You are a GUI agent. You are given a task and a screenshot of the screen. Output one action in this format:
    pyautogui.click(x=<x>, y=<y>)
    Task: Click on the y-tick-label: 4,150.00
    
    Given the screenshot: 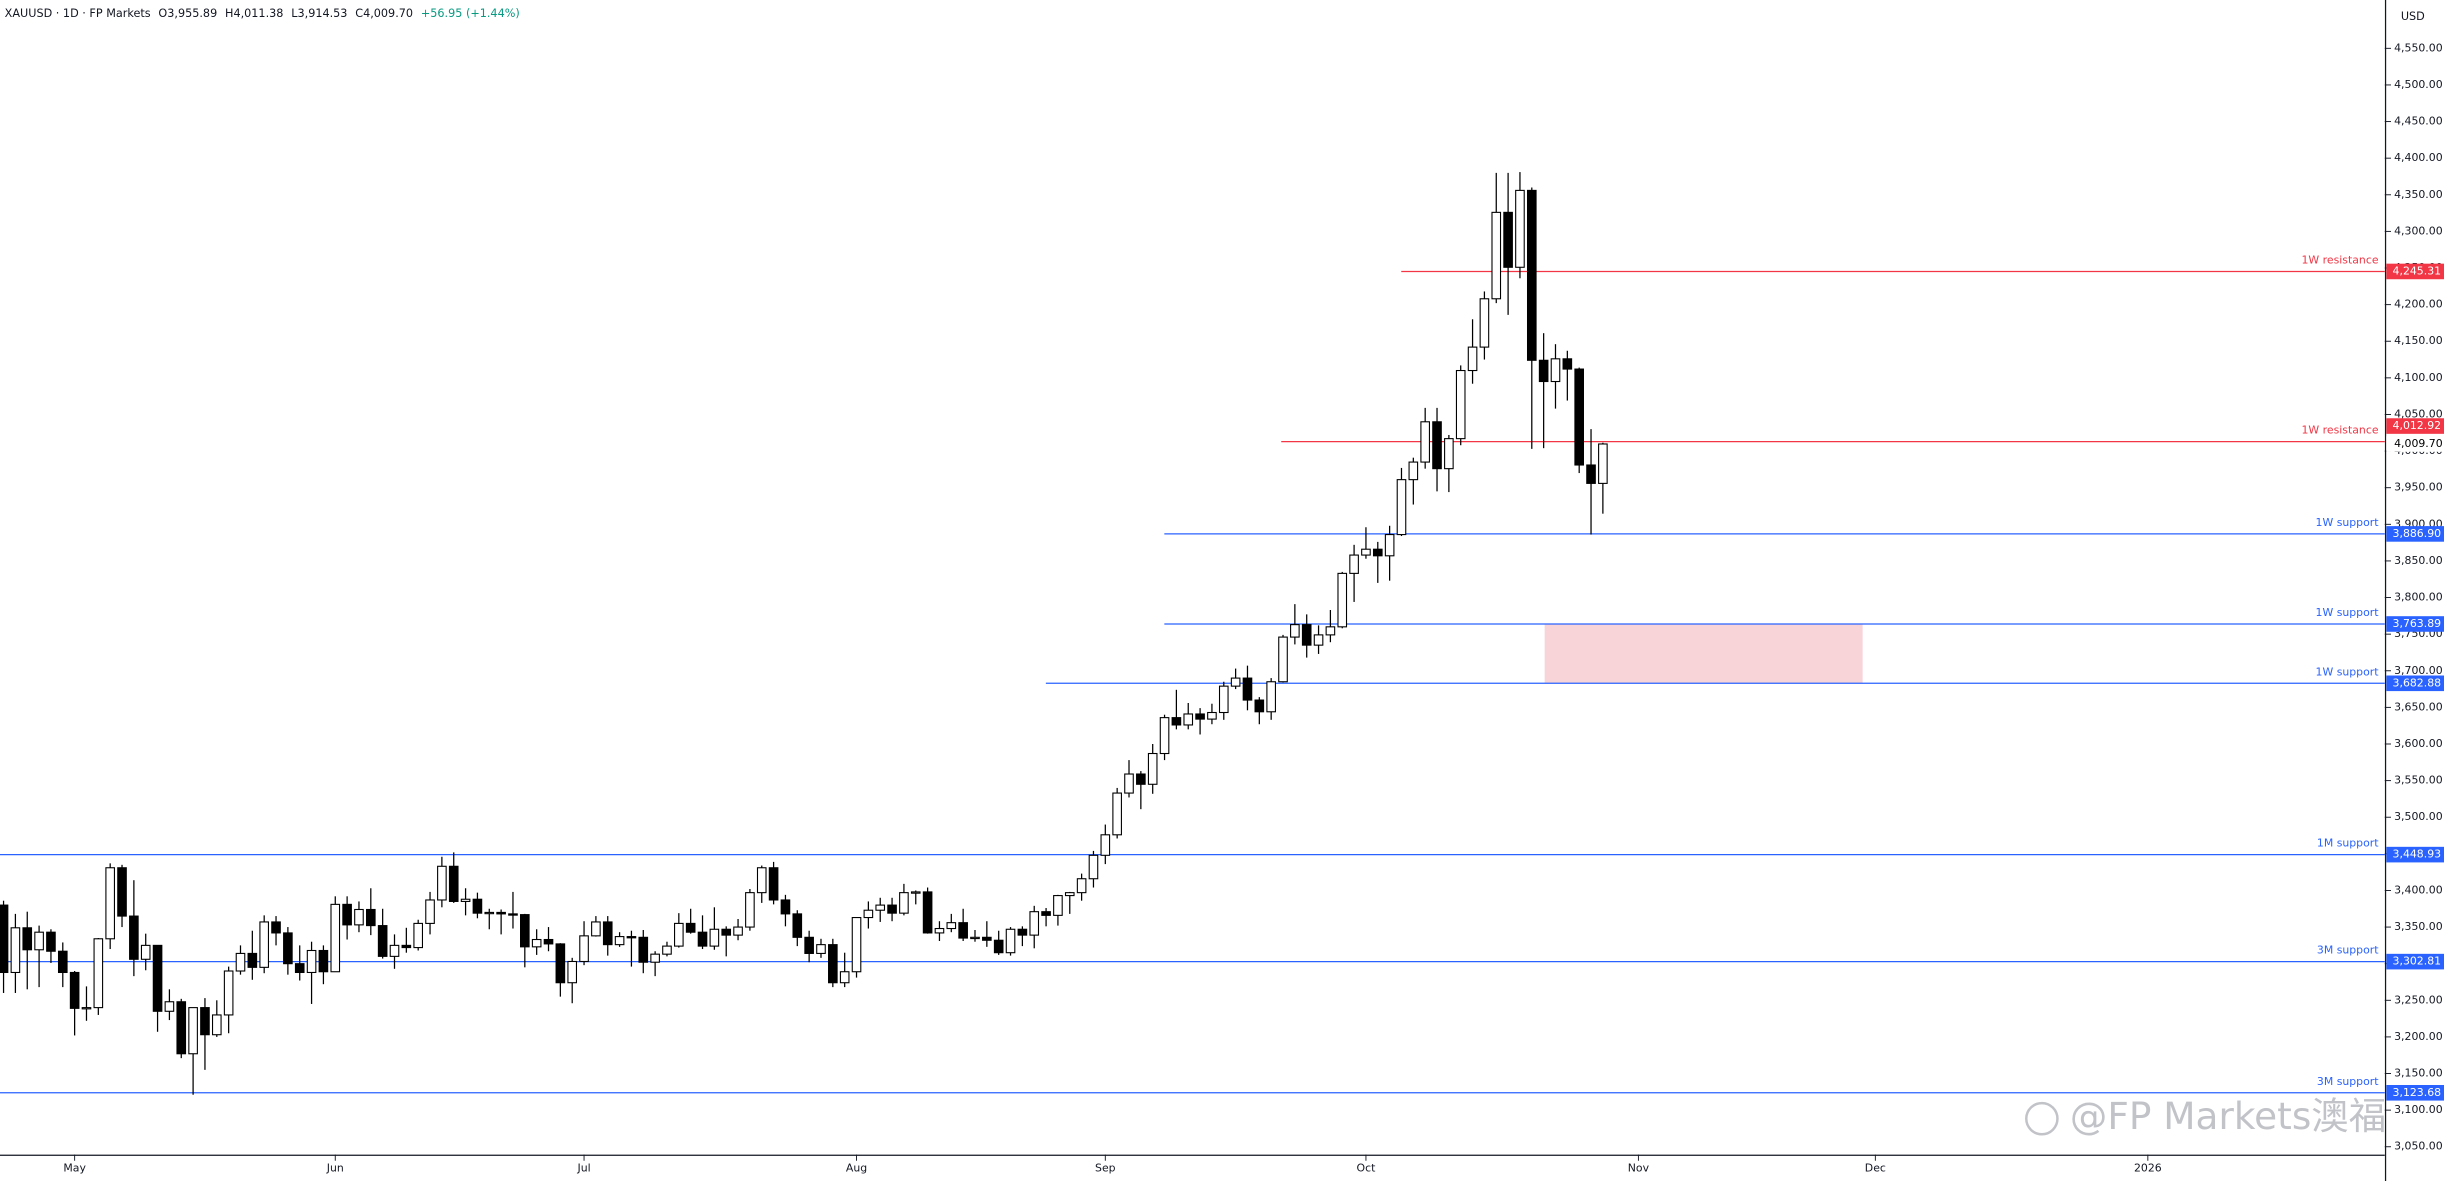 What is the action you would take?
    pyautogui.click(x=2418, y=340)
    